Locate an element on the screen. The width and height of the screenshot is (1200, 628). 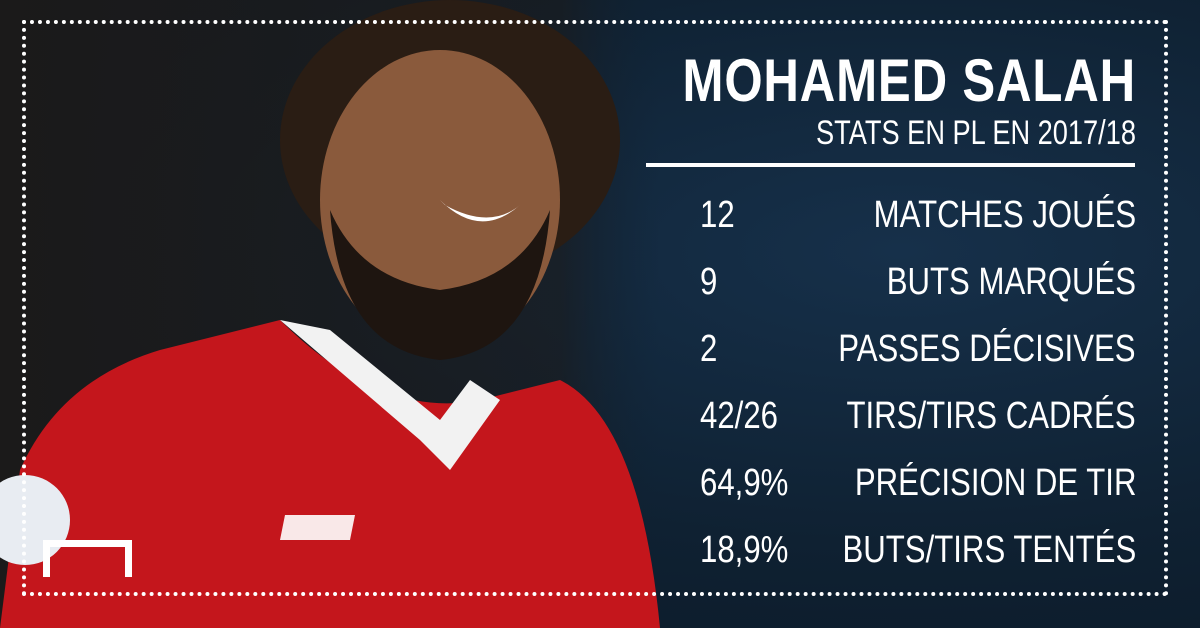
stat-row: 64,9% PRÉCISION DE TIR is located at coordinates (918, 487).